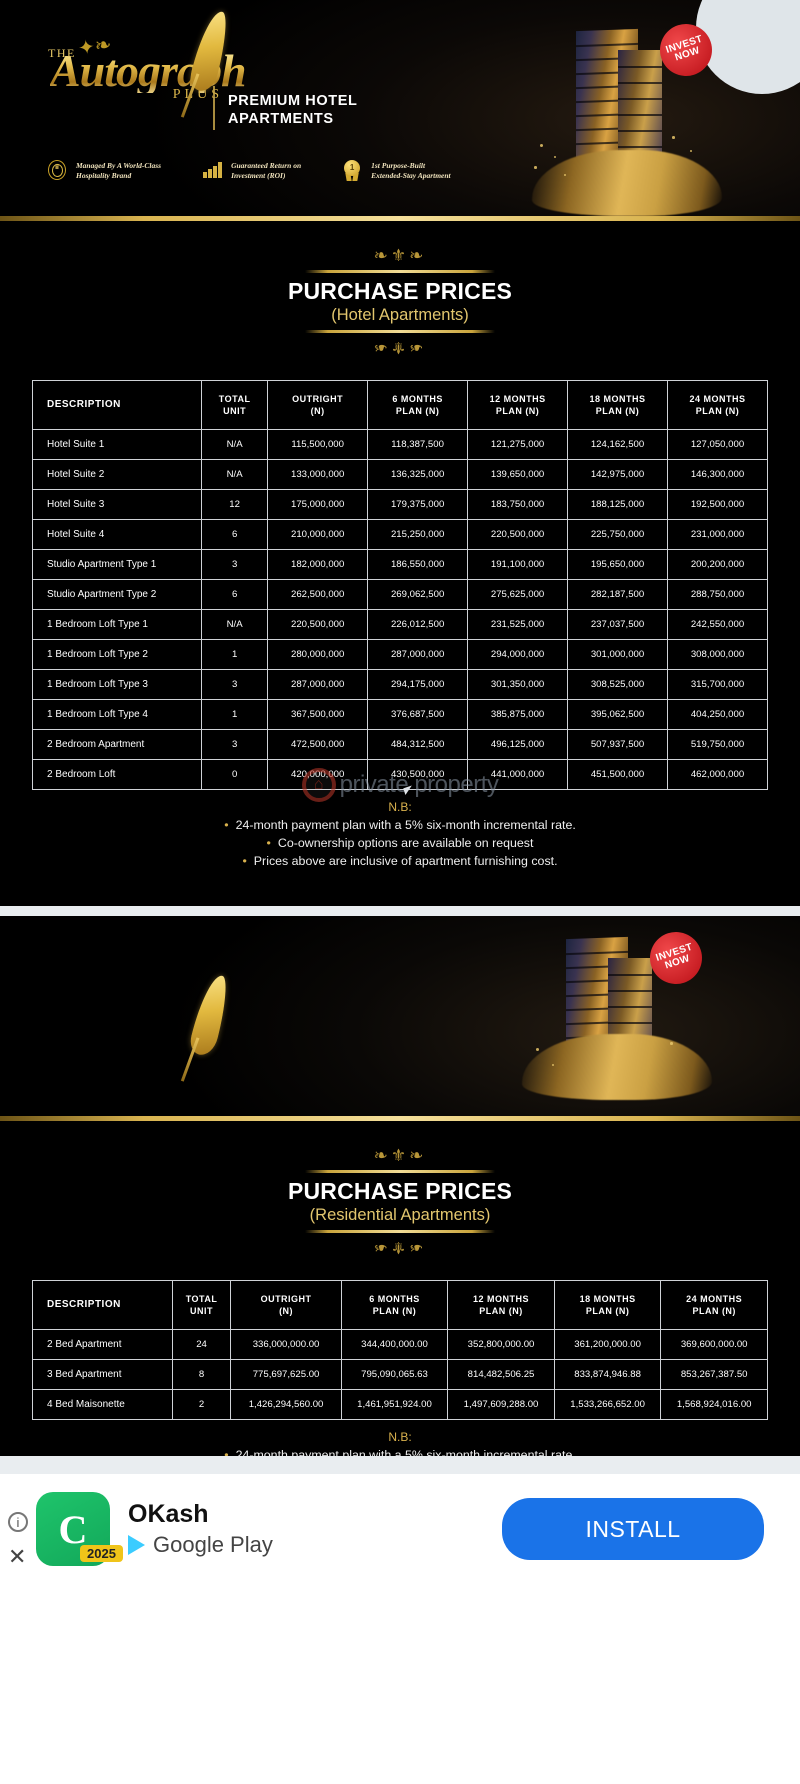 This screenshot has height=1784, width=800. I want to click on bar-chart-icon, so click(213, 171).